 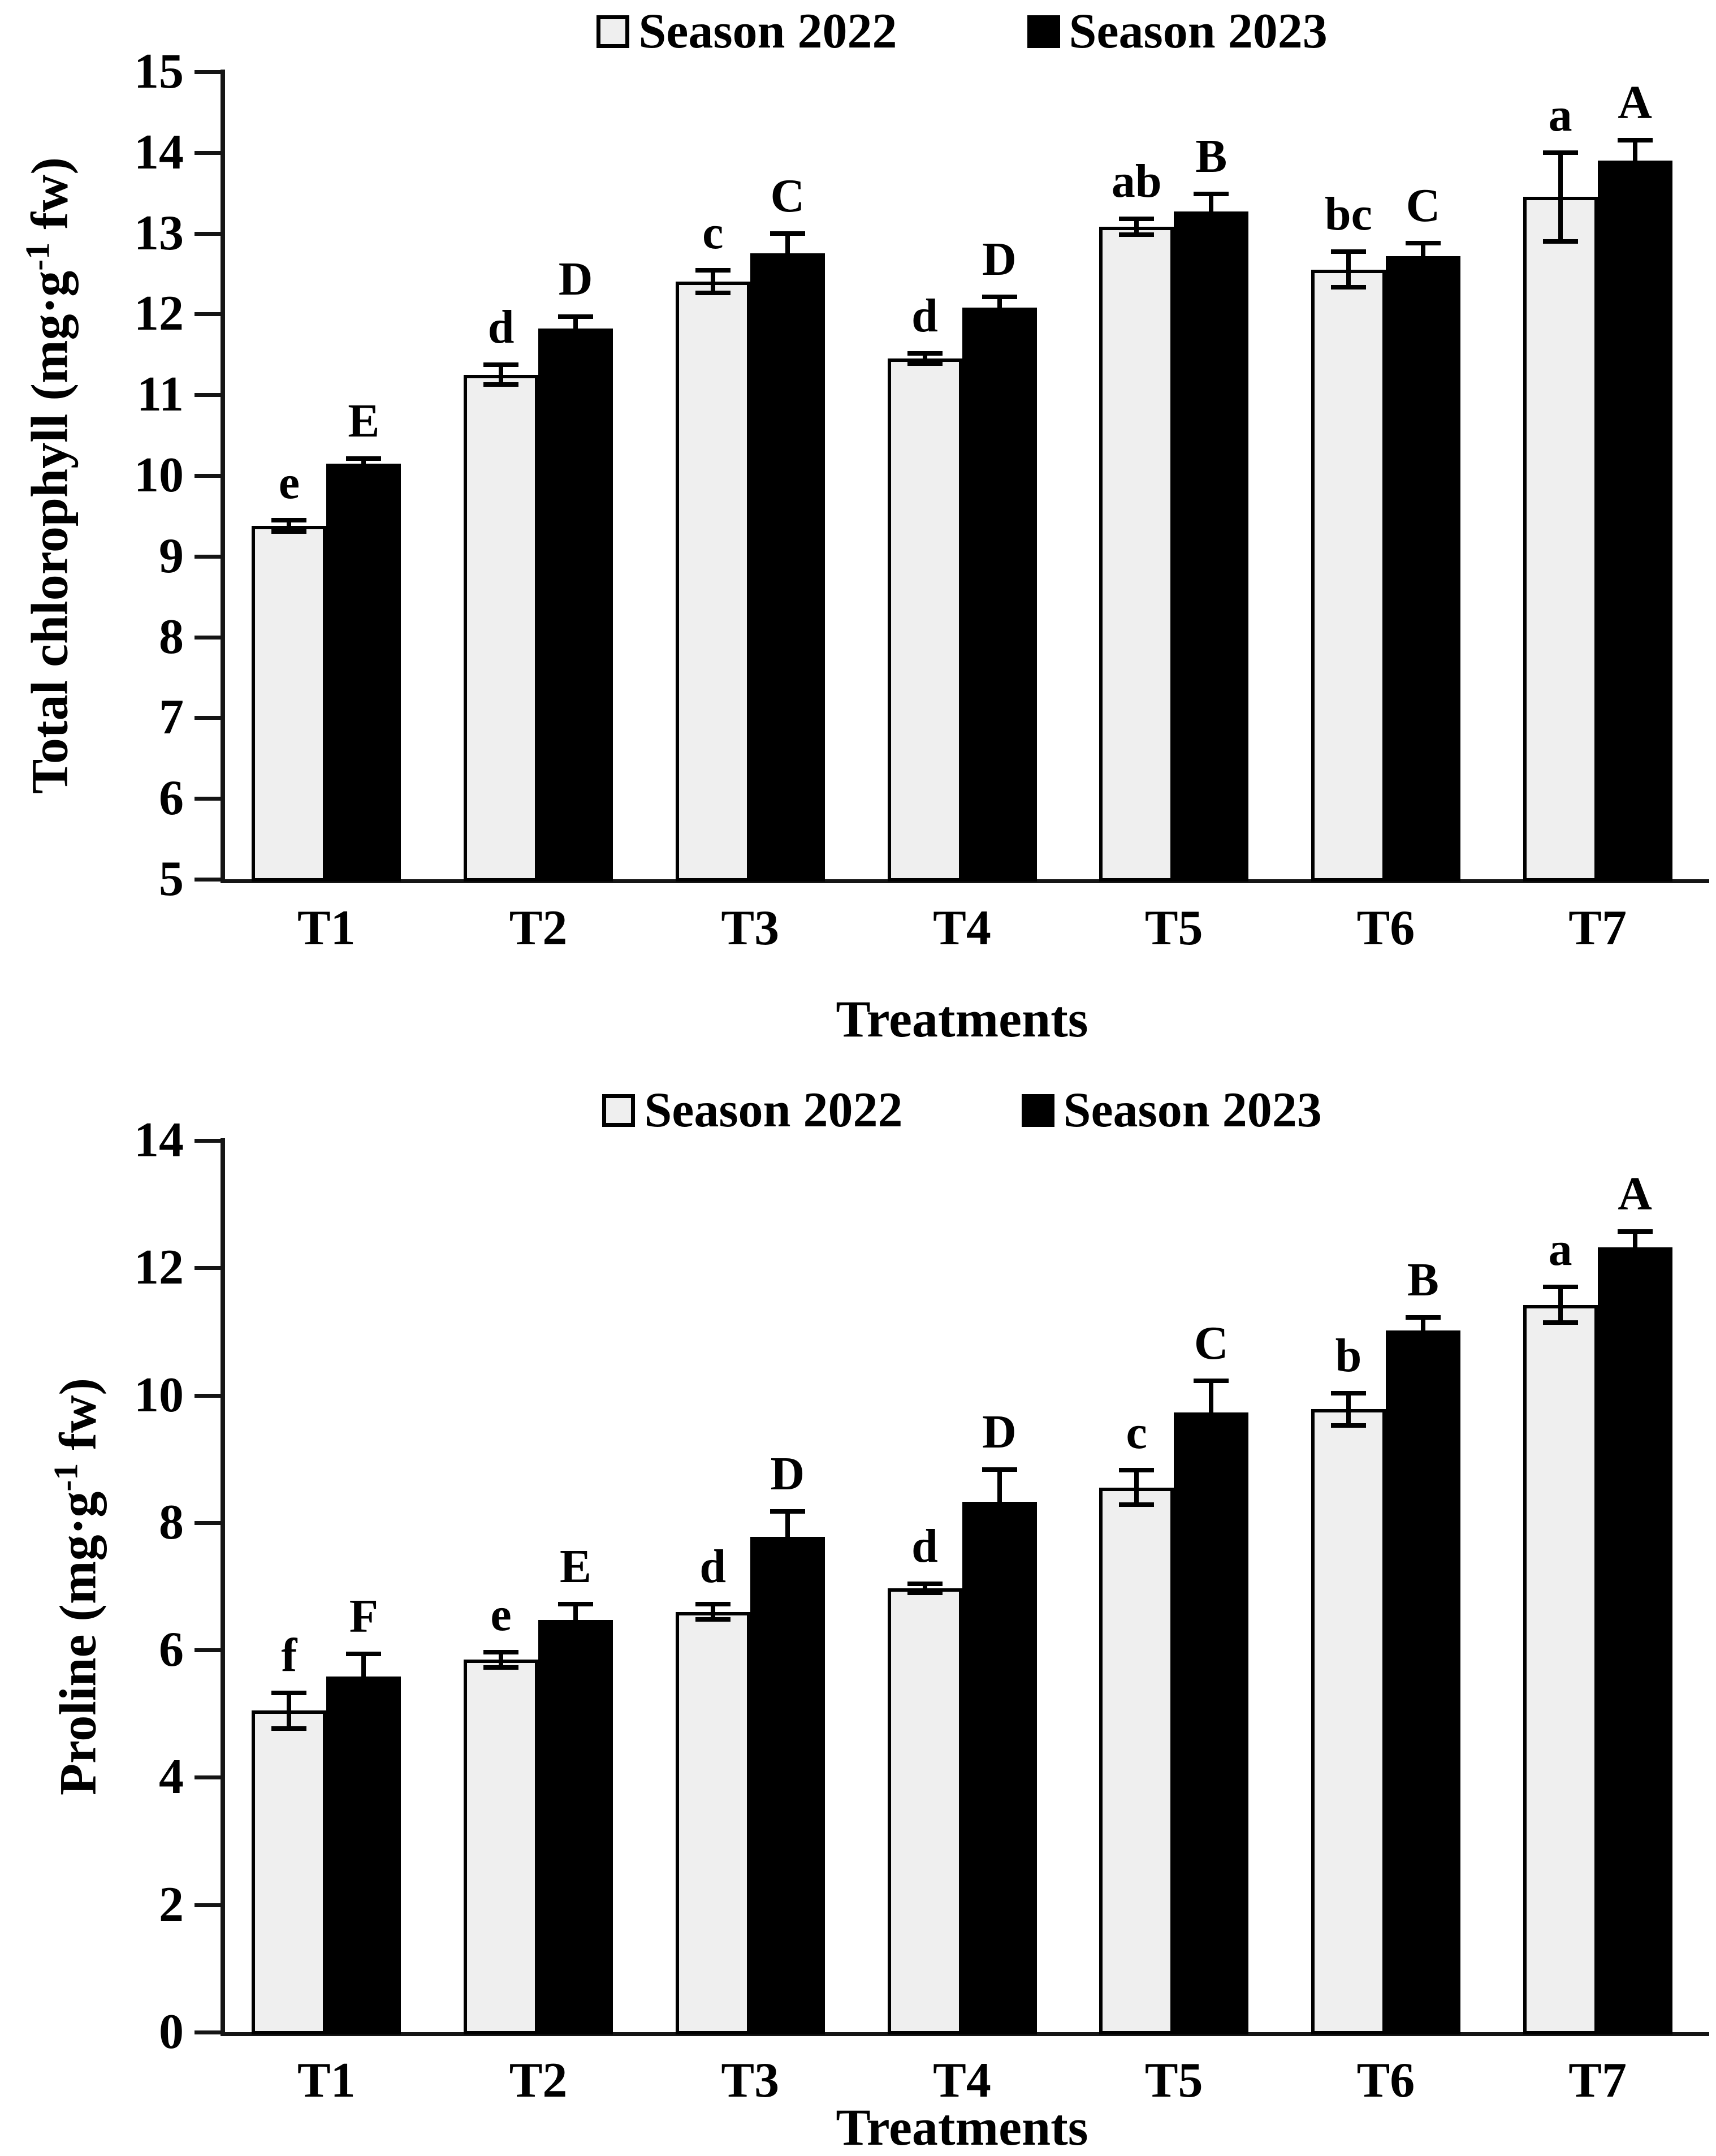 What do you see at coordinates (575, 278) in the screenshot?
I see `significance-letter-season-2023-T2: D` at bounding box center [575, 278].